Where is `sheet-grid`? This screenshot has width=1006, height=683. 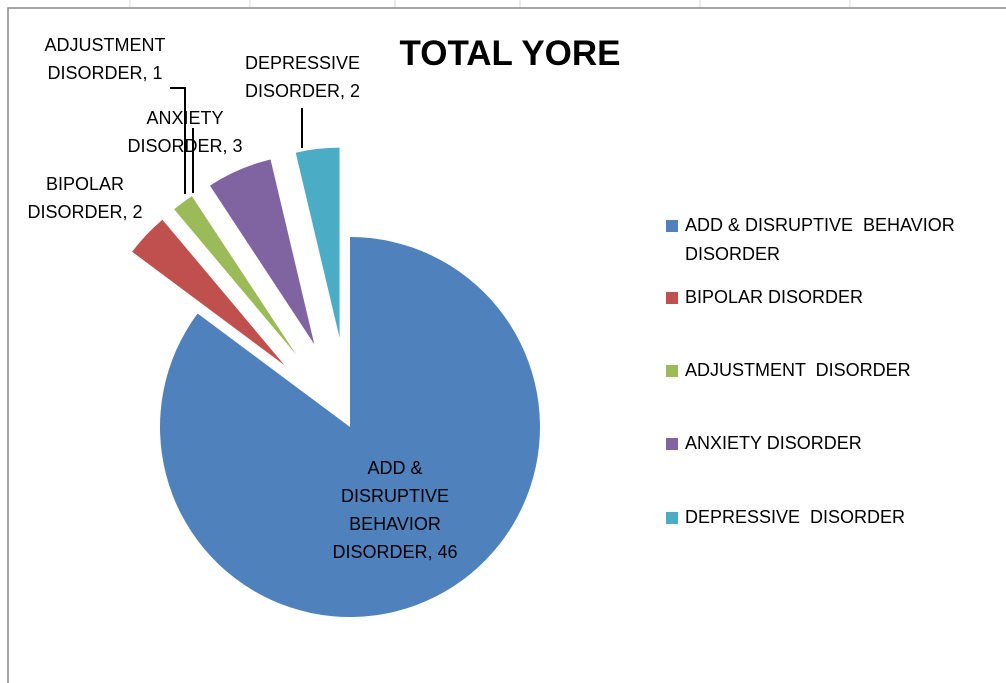 sheet-grid is located at coordinates (490, 4).